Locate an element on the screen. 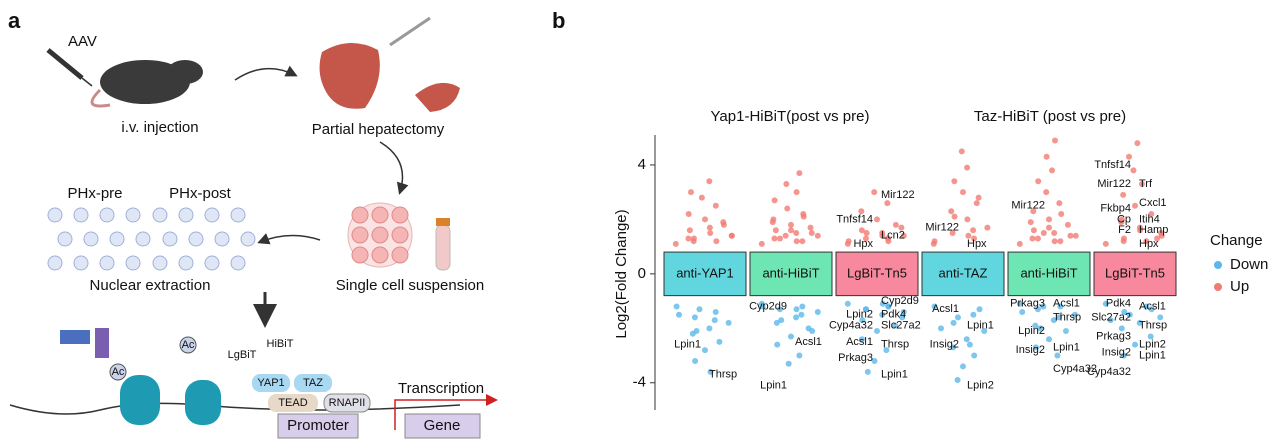  gene-label: Lpin2 is located at coordinates (859, 315).